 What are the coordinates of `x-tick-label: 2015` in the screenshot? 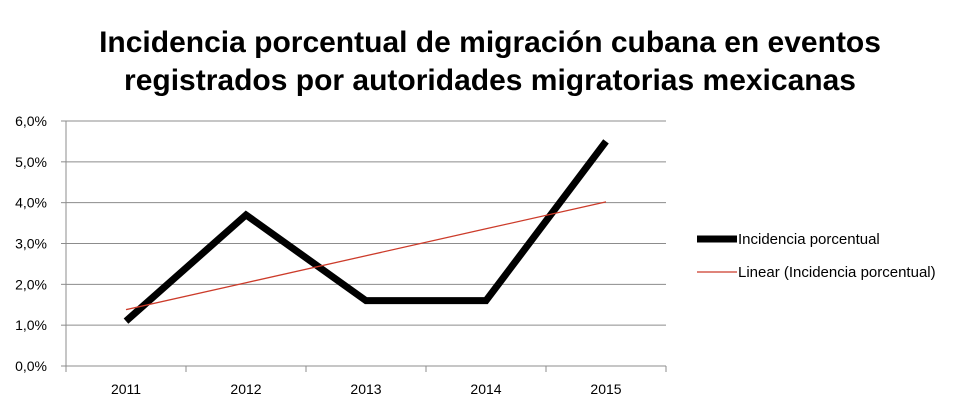 It's located at (605, 389).